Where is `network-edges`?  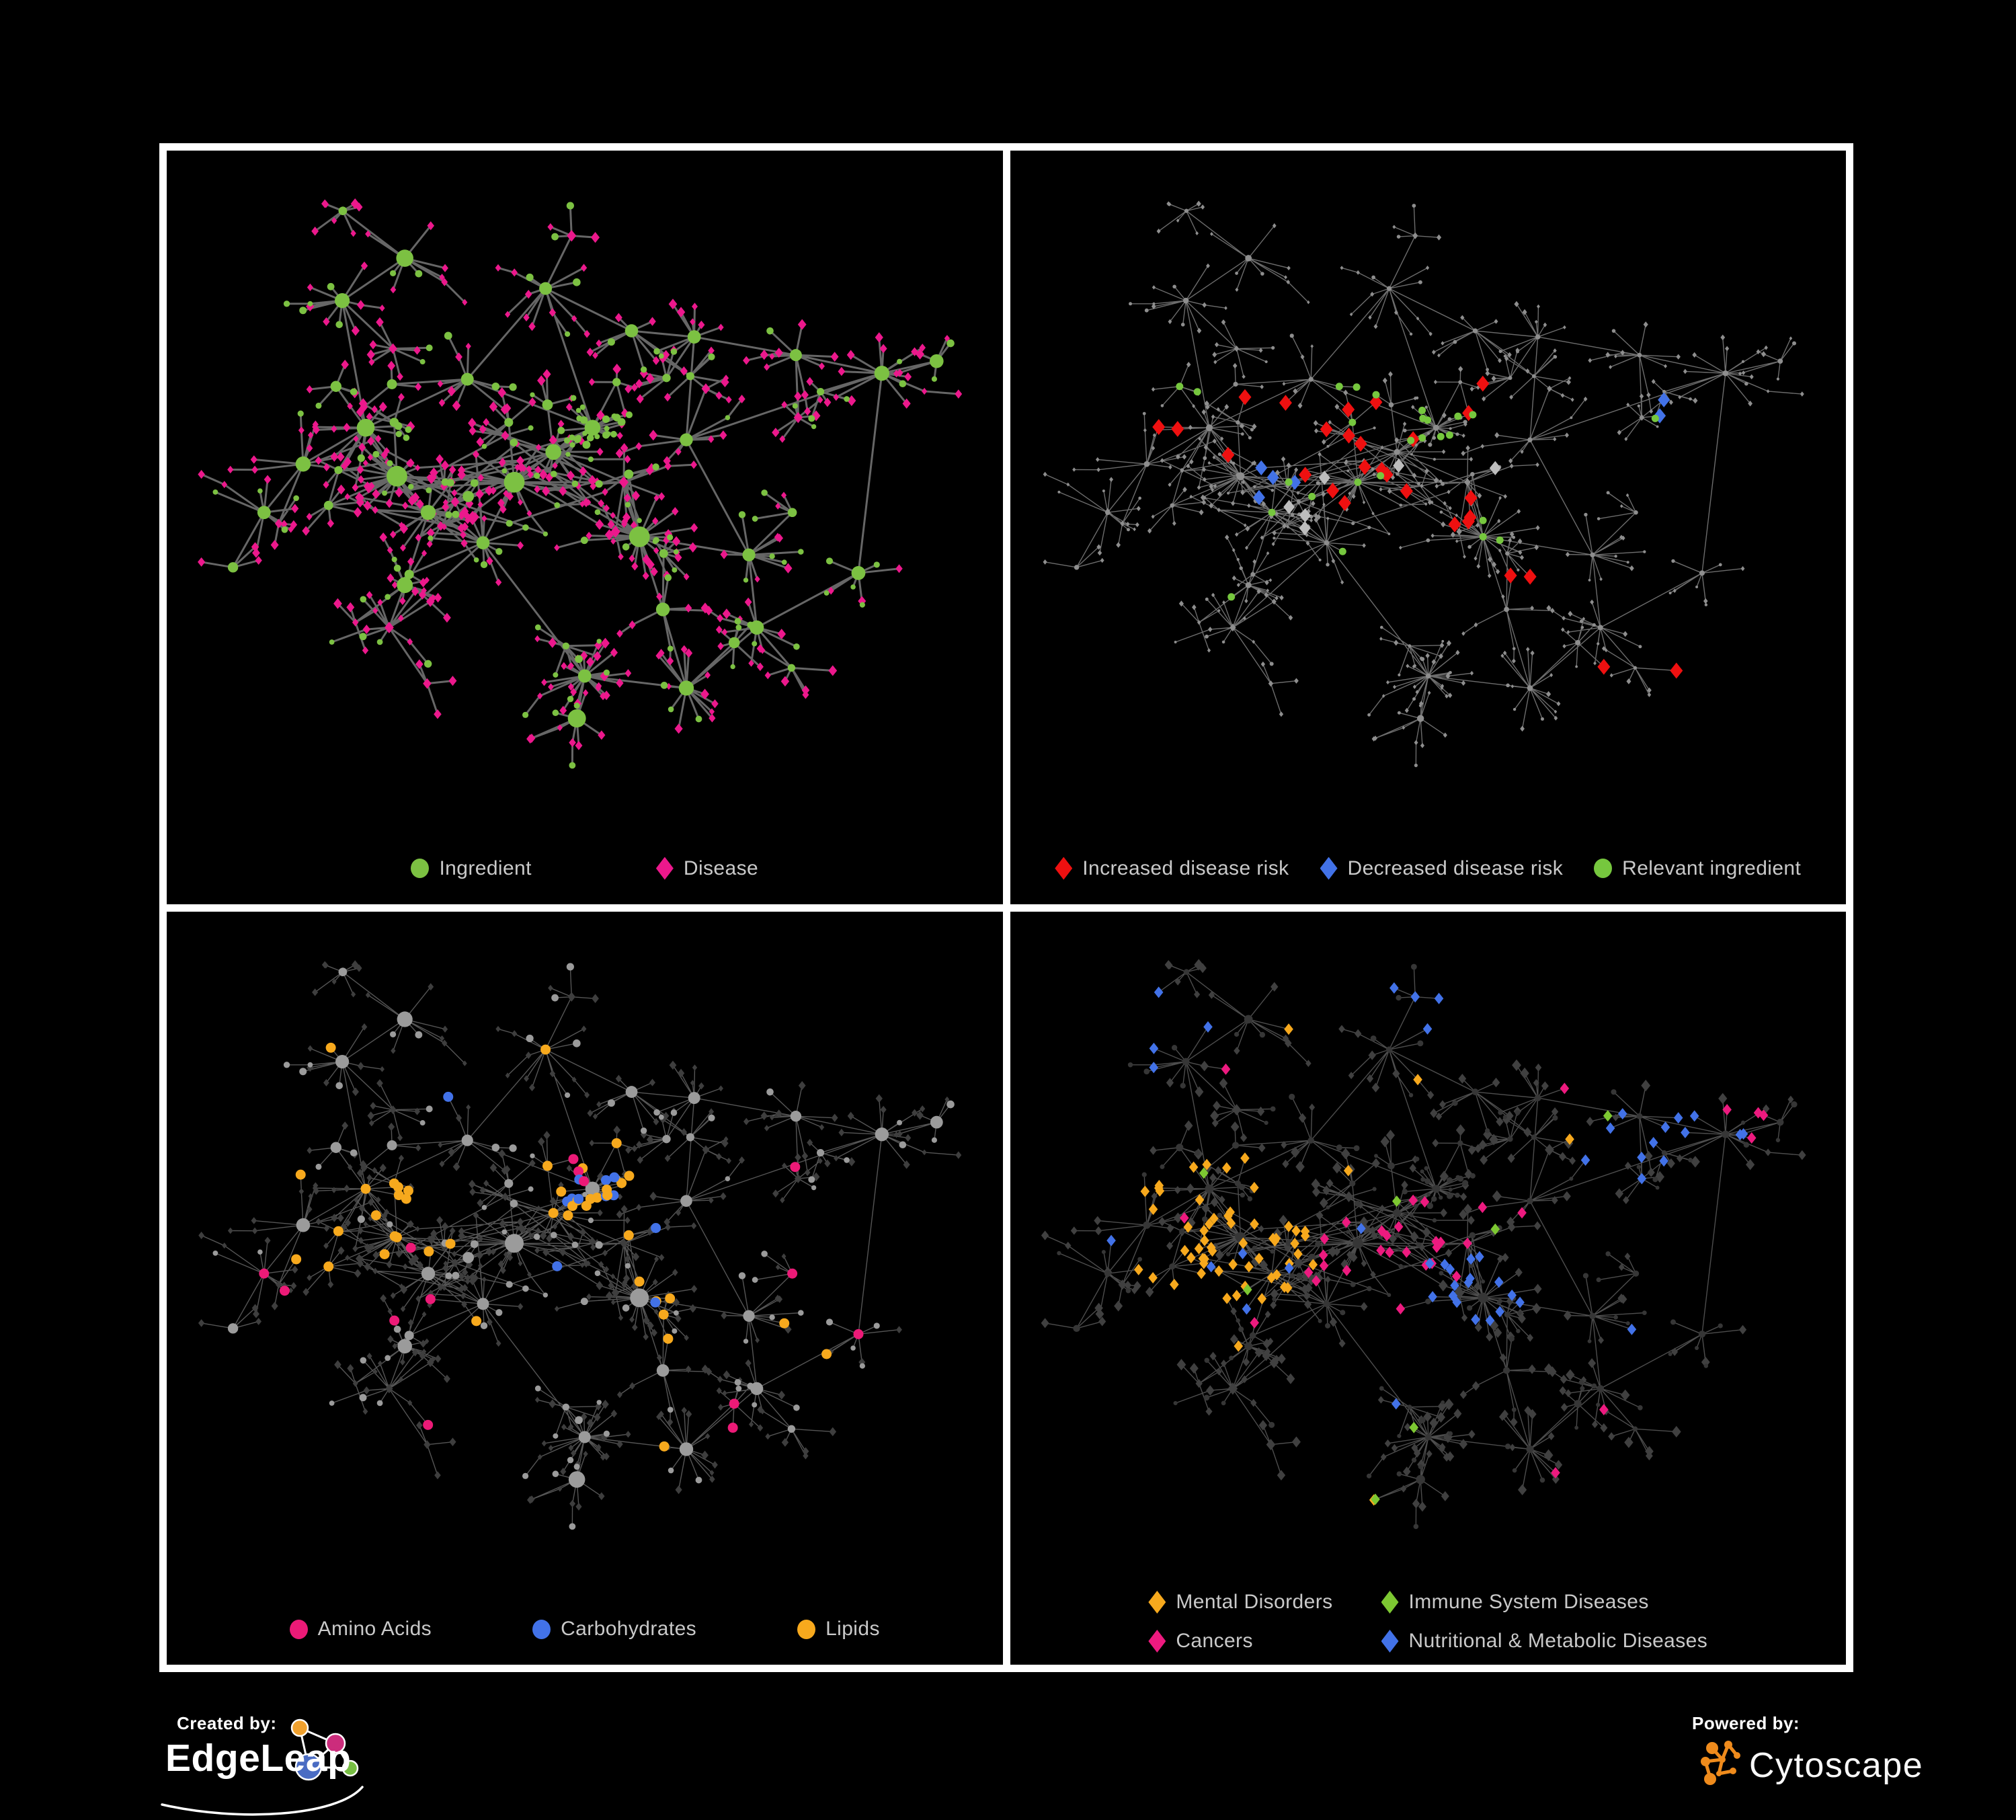
network-edges is located at coordinates (1423, 484).